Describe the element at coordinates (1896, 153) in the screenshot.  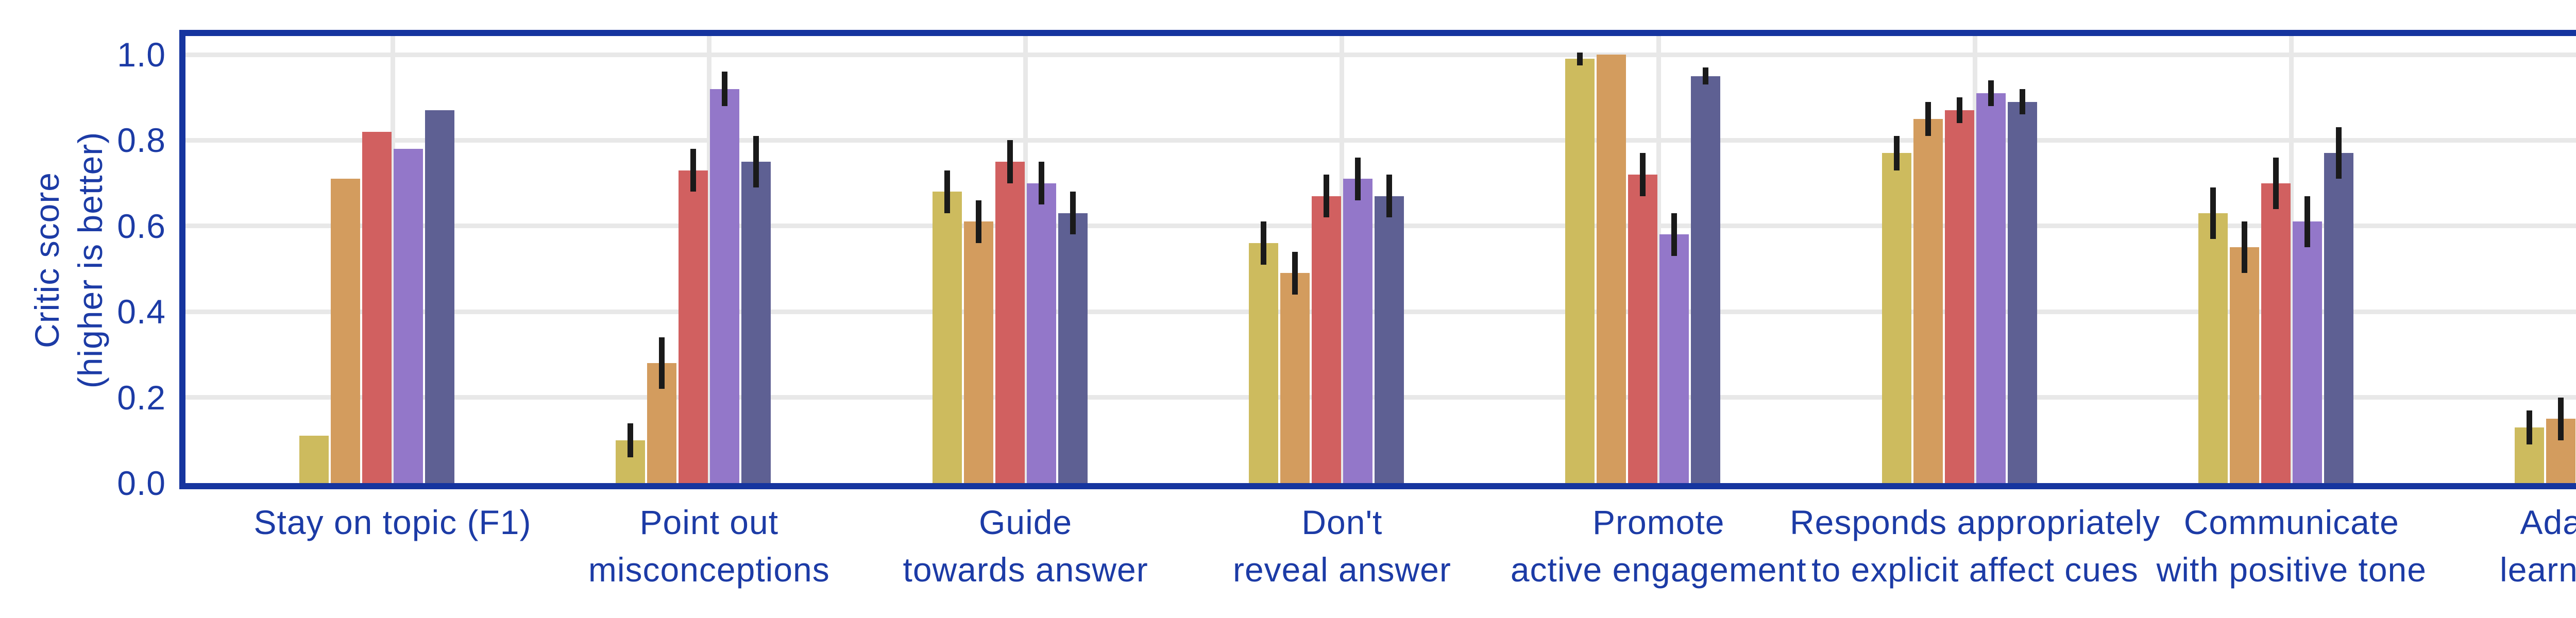
I see `errorbar-m0-responds-appropriately-to-explicit-affect-cues` at that location.